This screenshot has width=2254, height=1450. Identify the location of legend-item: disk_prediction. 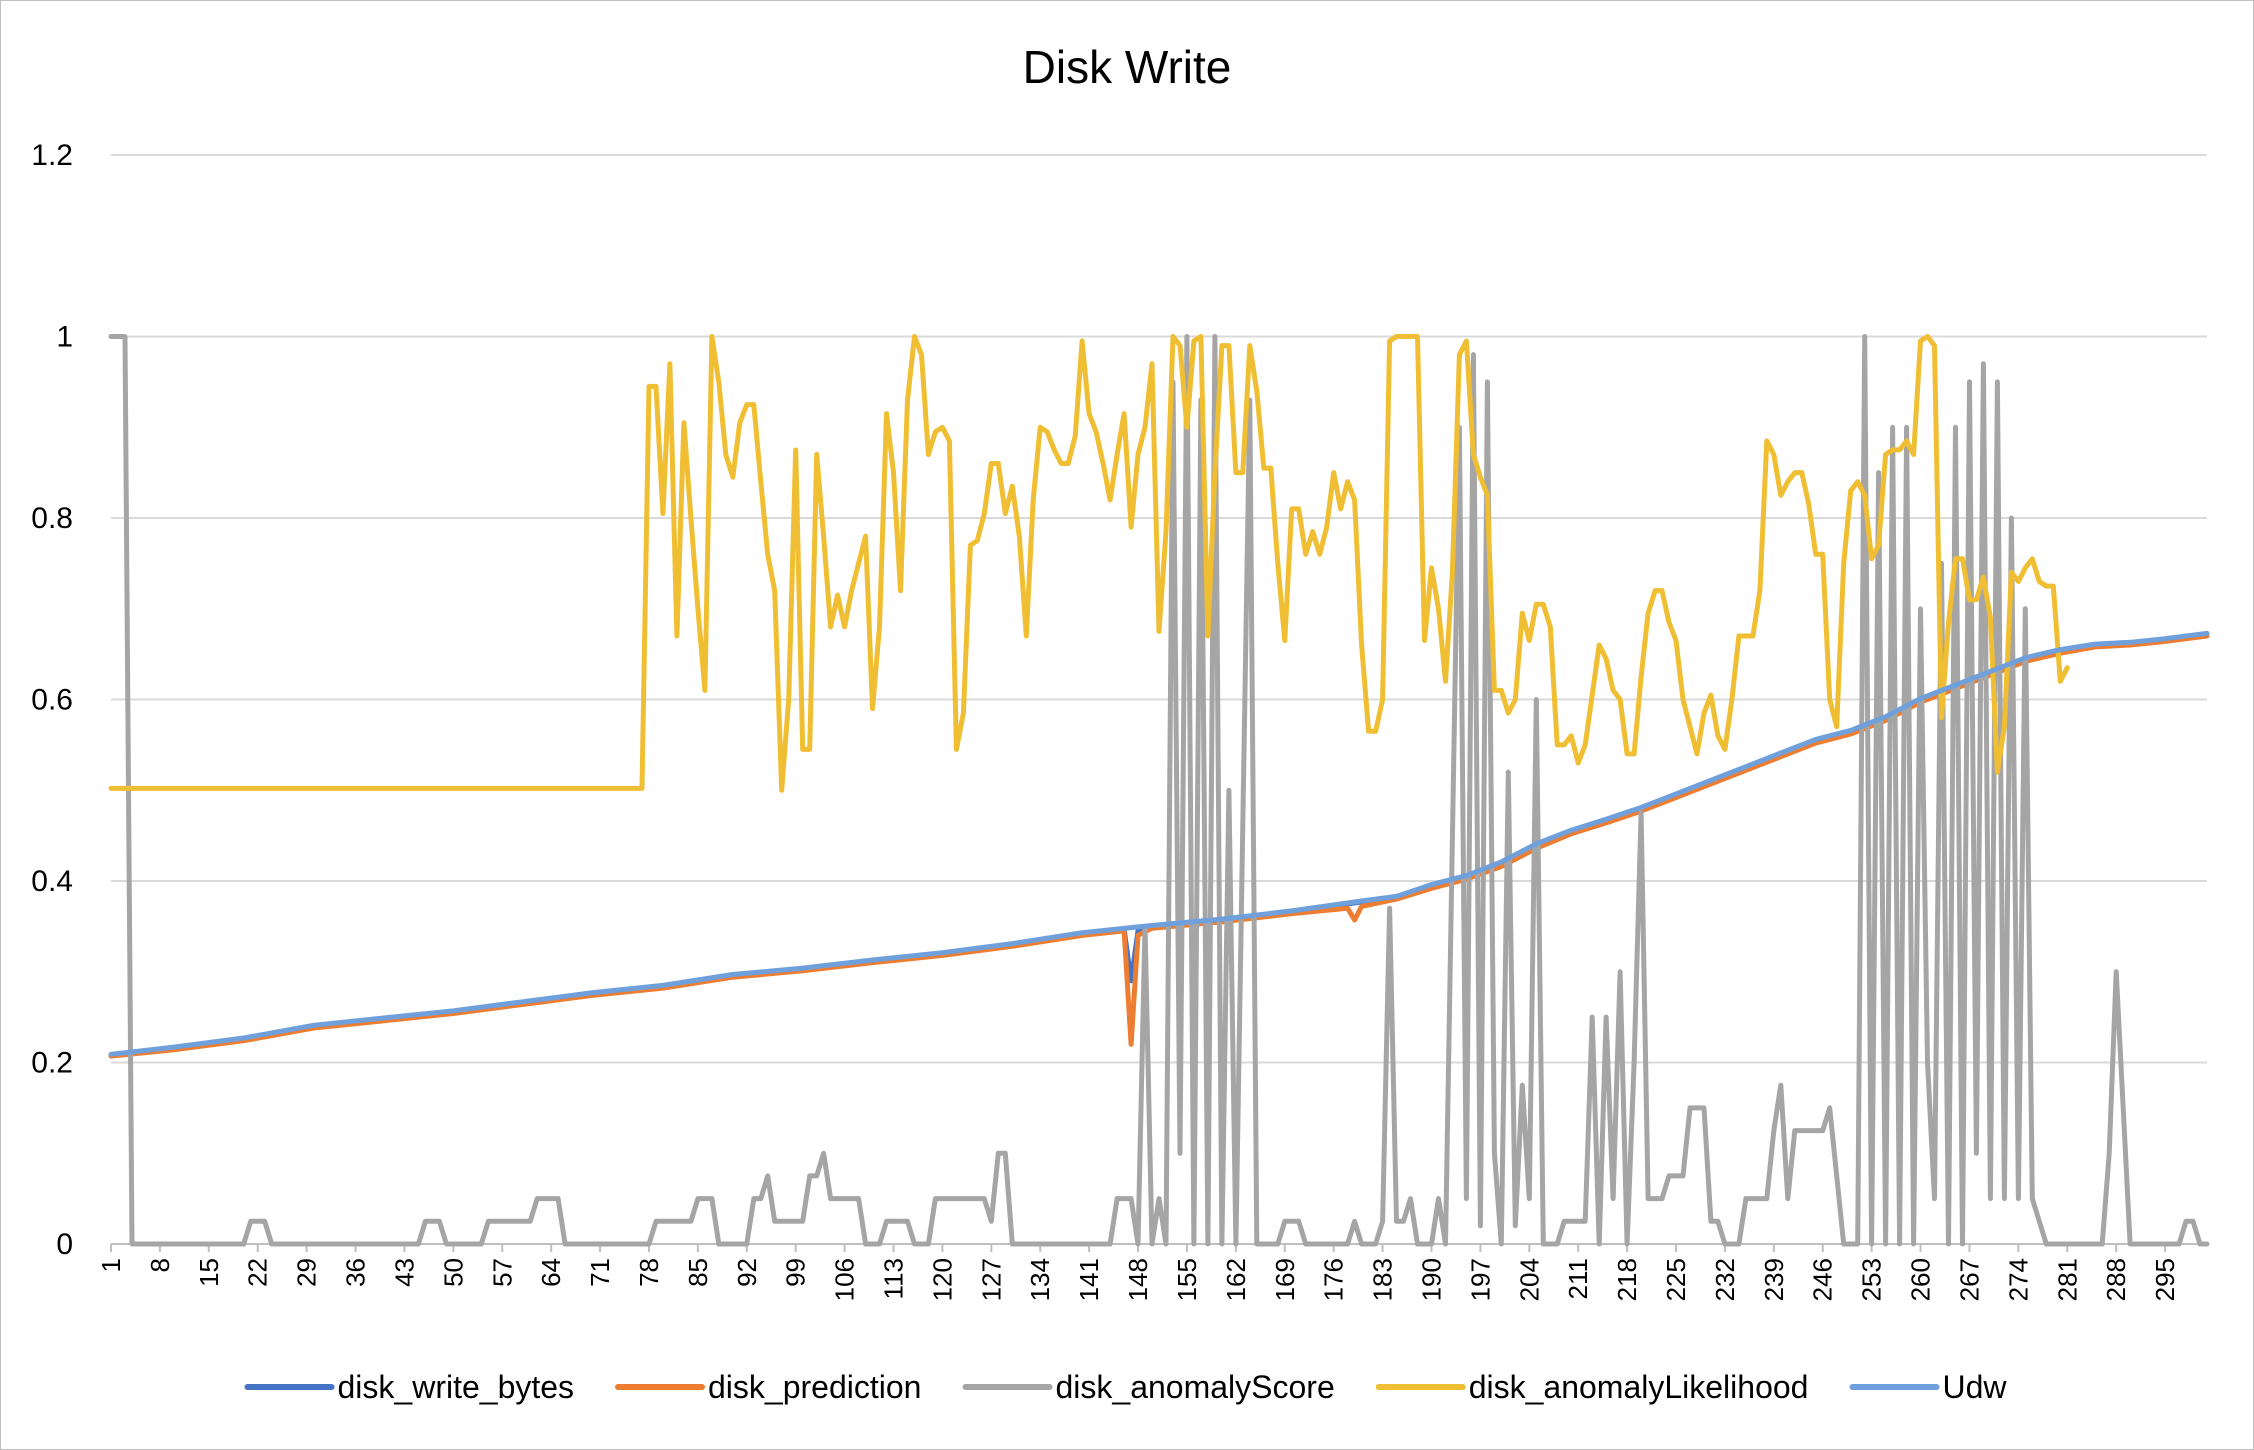
(768, 1387).